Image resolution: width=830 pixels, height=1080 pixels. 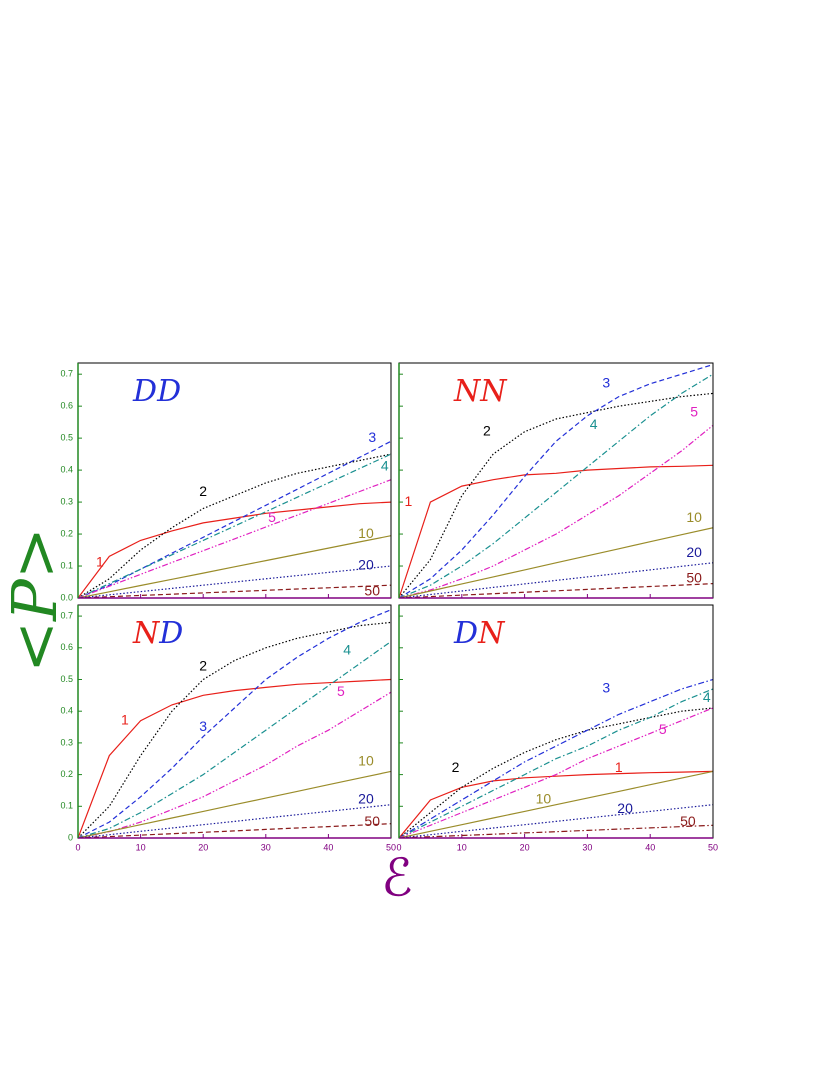 What do you see at coordinates (35, 600) in the screenshot?
I see `y-axis-label: <P>` at bounding box center [35, 600].